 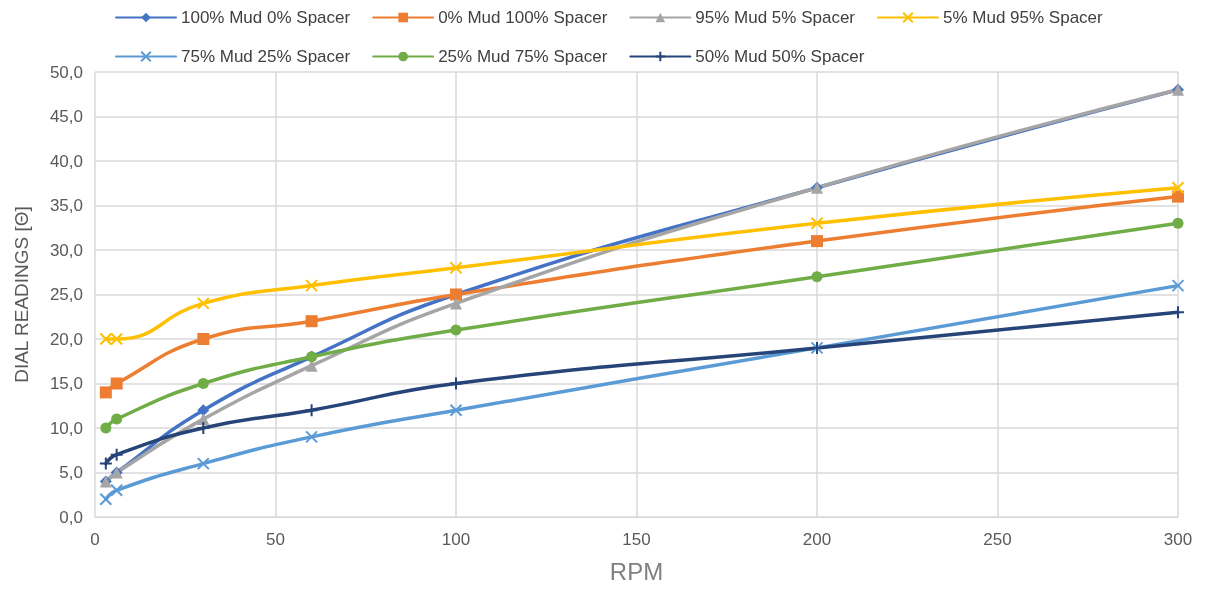 What do you see at coordinates (66, 294) in the screenshot?
I see `y-tick-label: 25,0` at bounding box center [66, 294].